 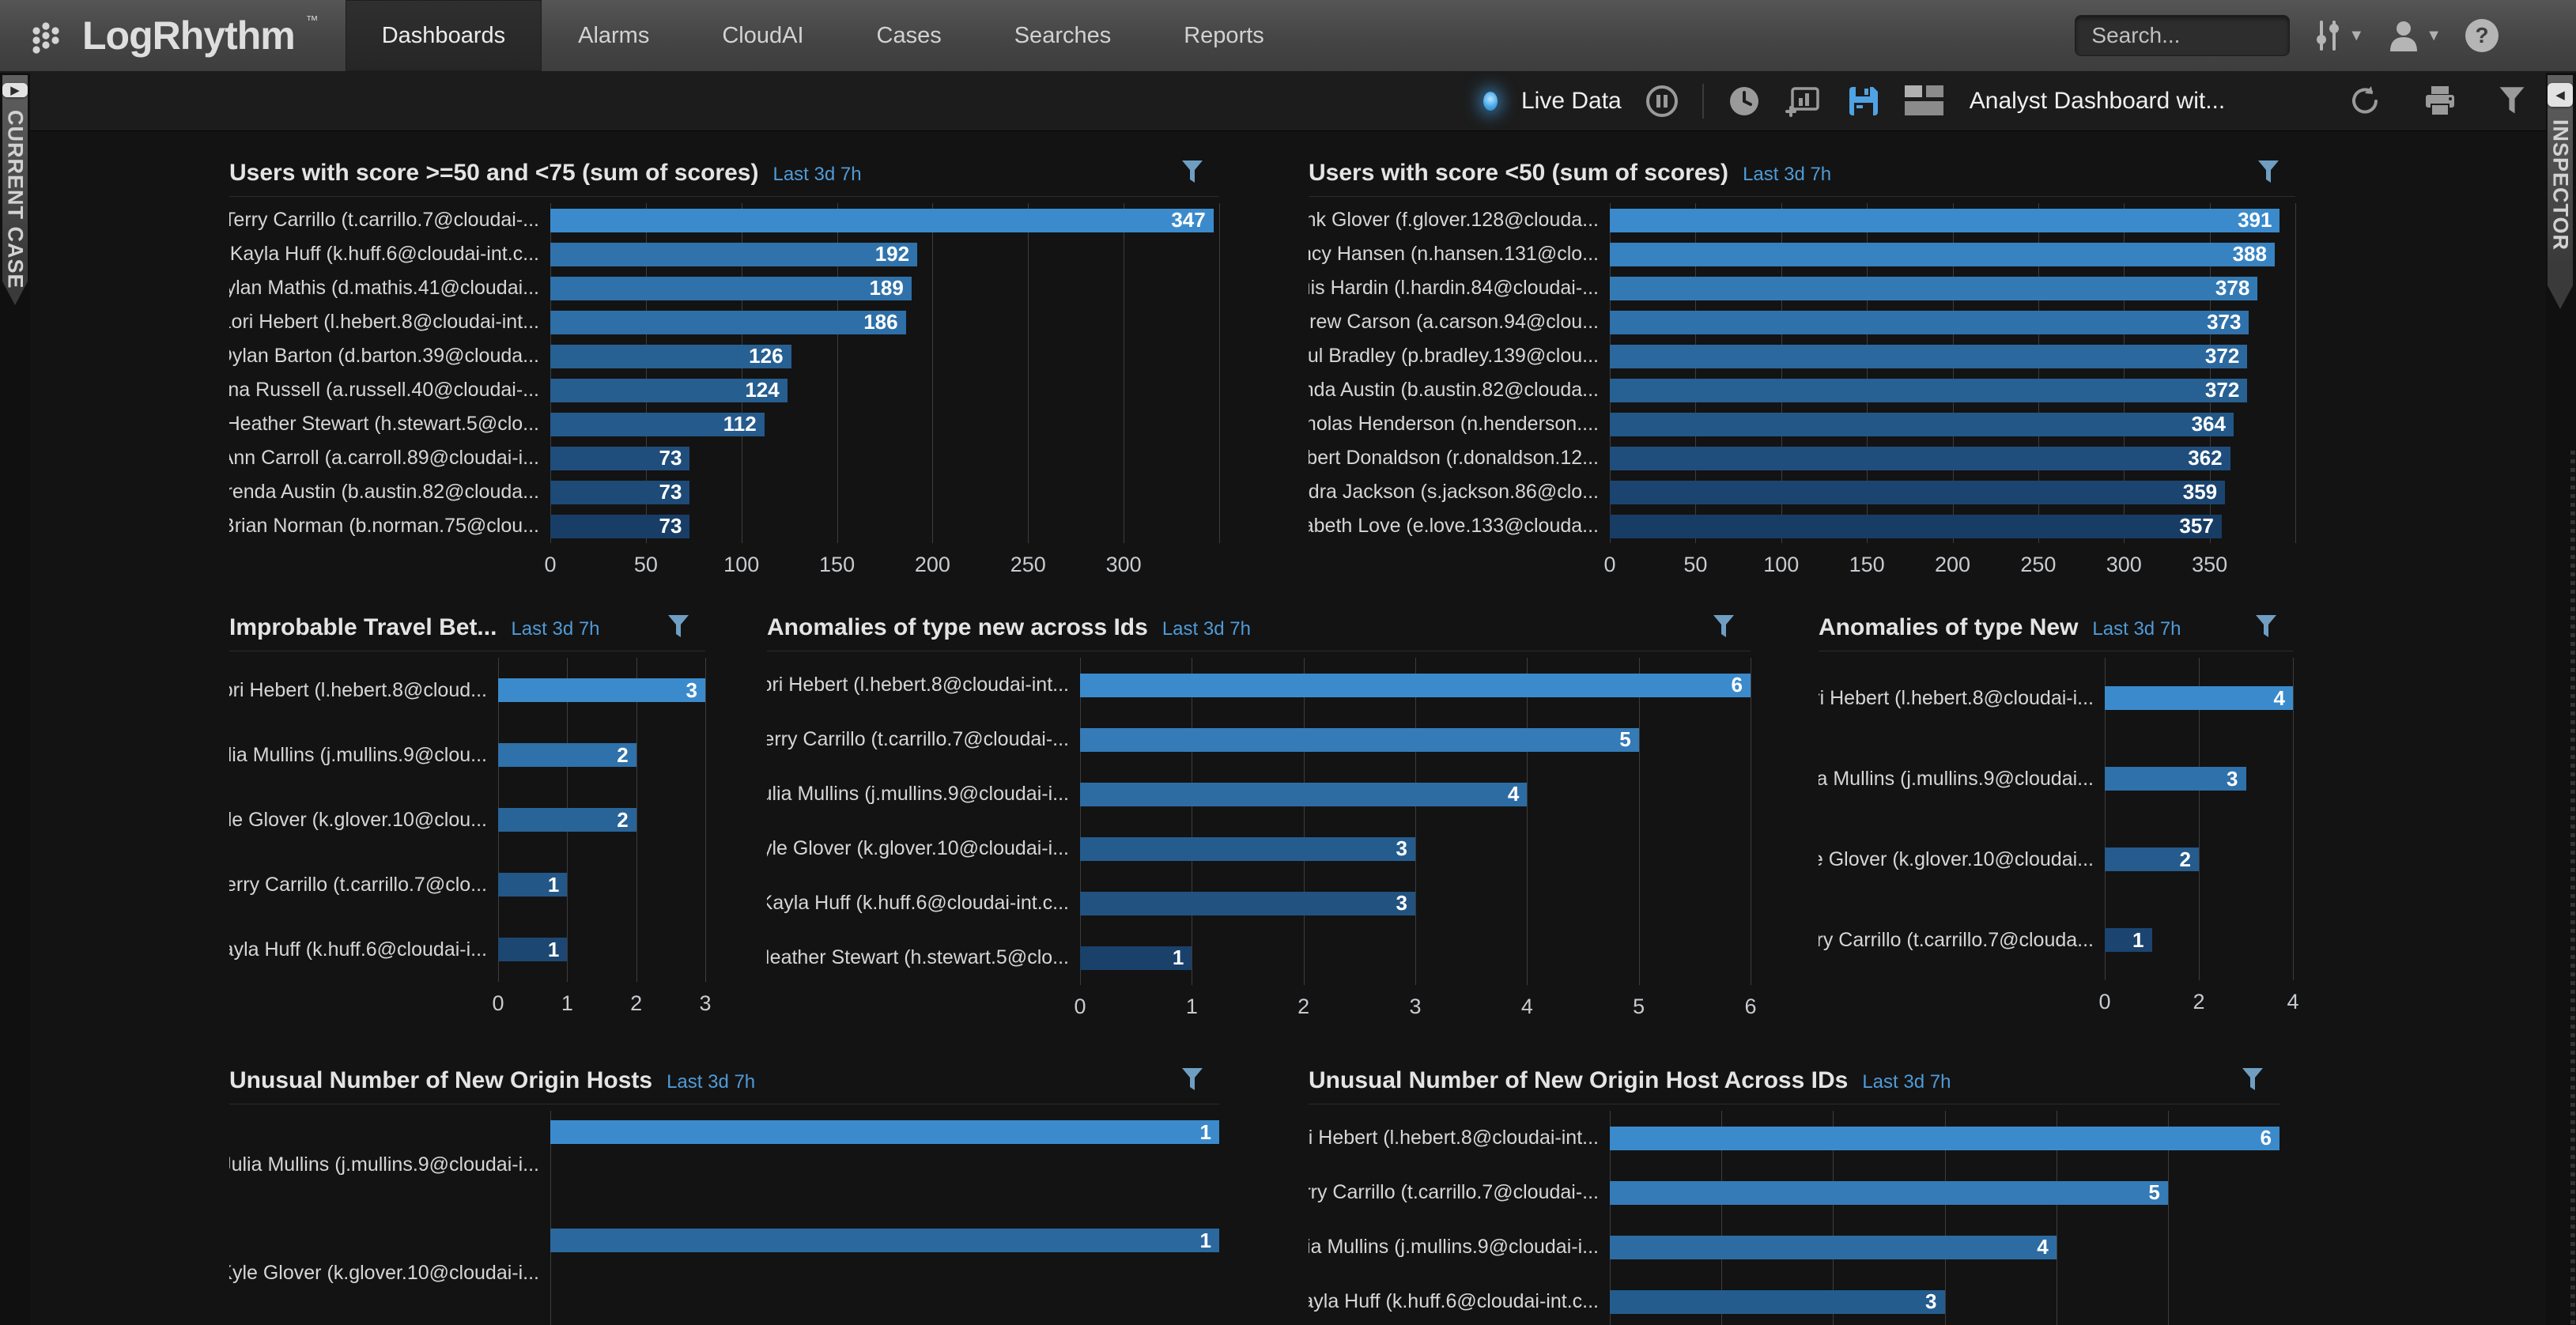 I want to click on tab-cases: Cases, so click(x=909, y=35).